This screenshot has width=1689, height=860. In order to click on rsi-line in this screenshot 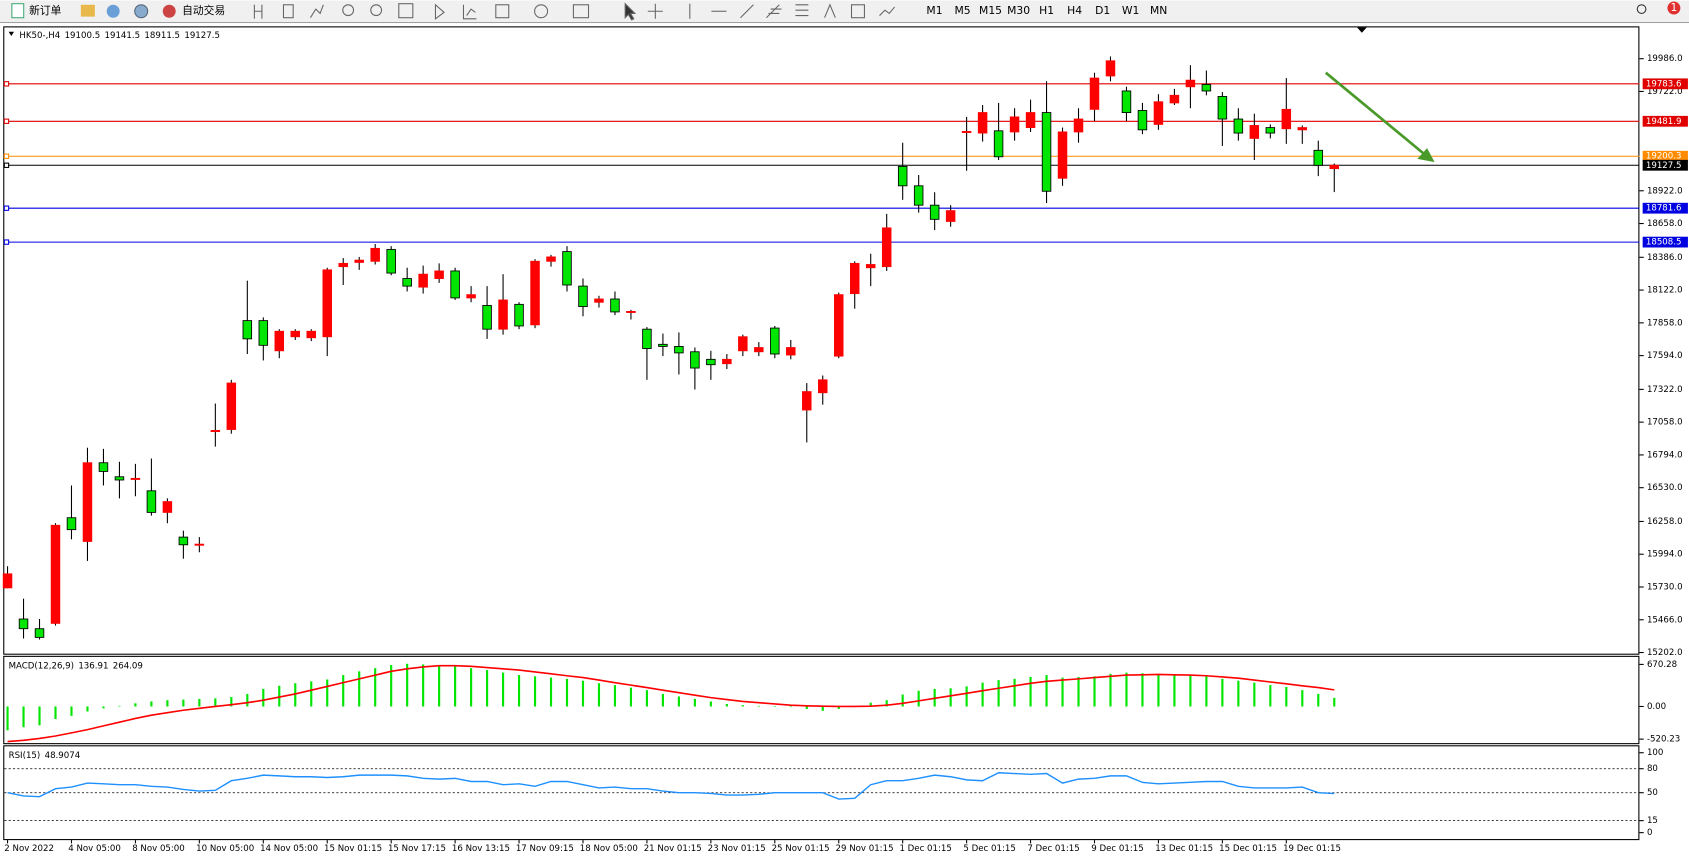, I will do `click(671, 786)`.